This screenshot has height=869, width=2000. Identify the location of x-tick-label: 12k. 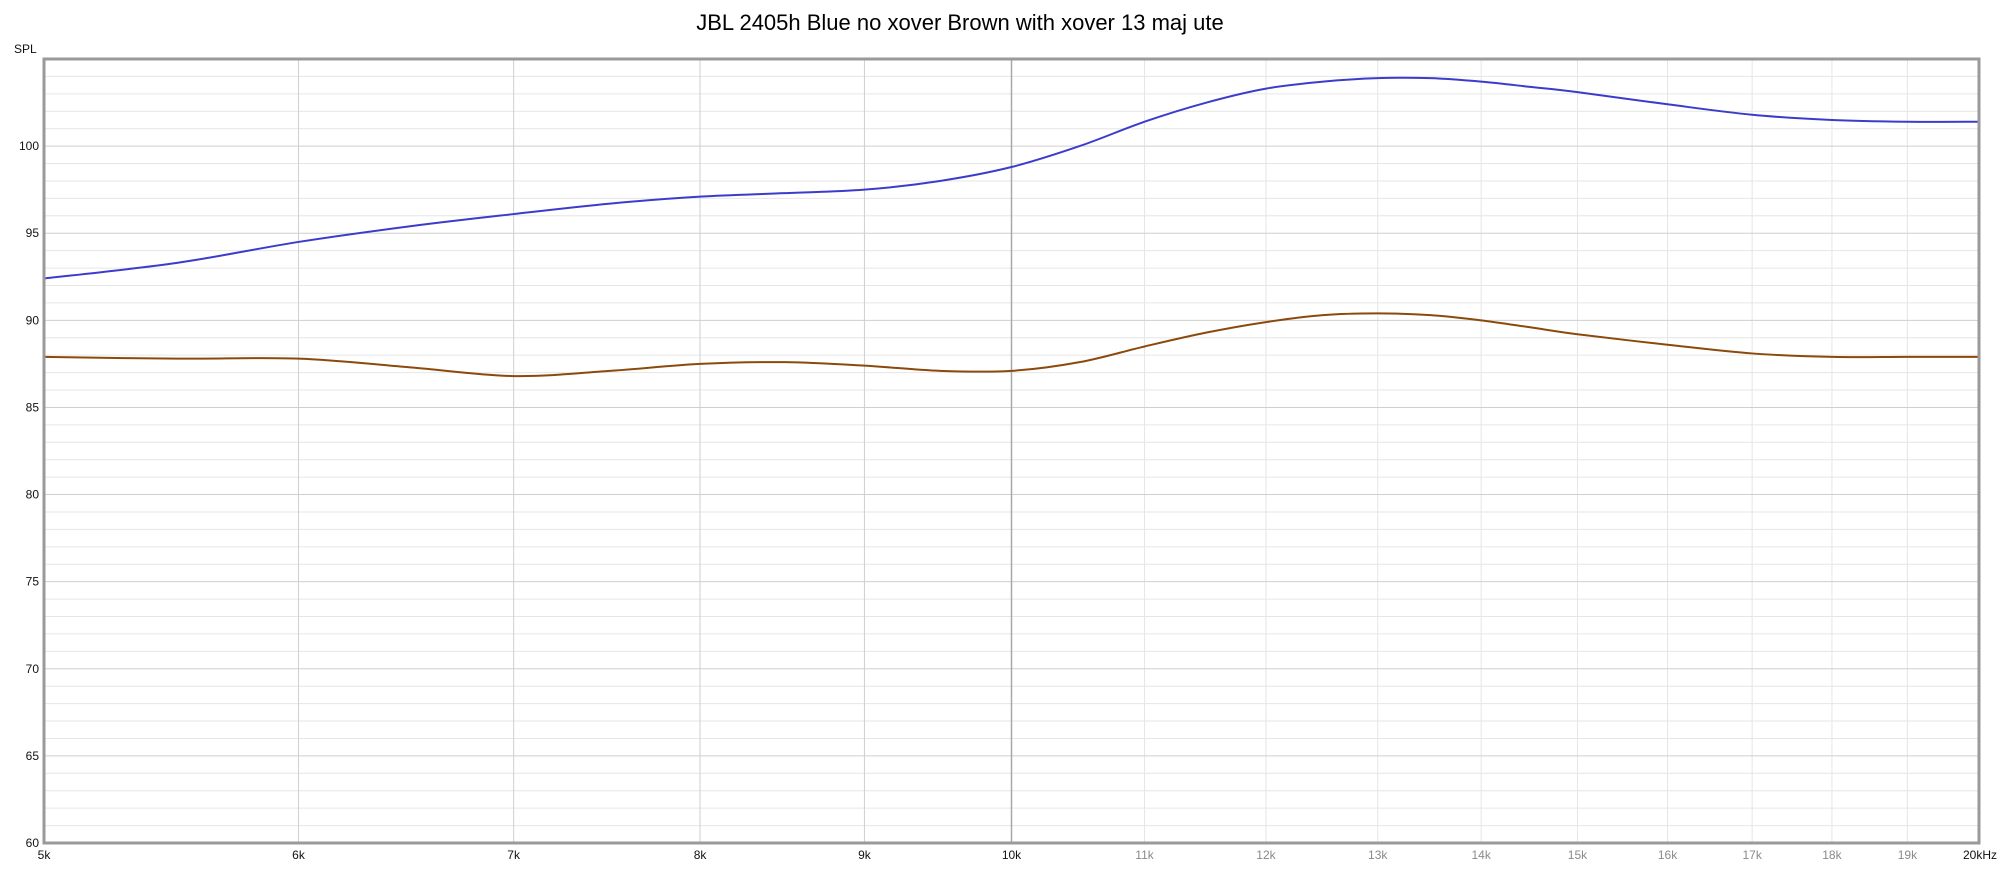
(1266, 855).